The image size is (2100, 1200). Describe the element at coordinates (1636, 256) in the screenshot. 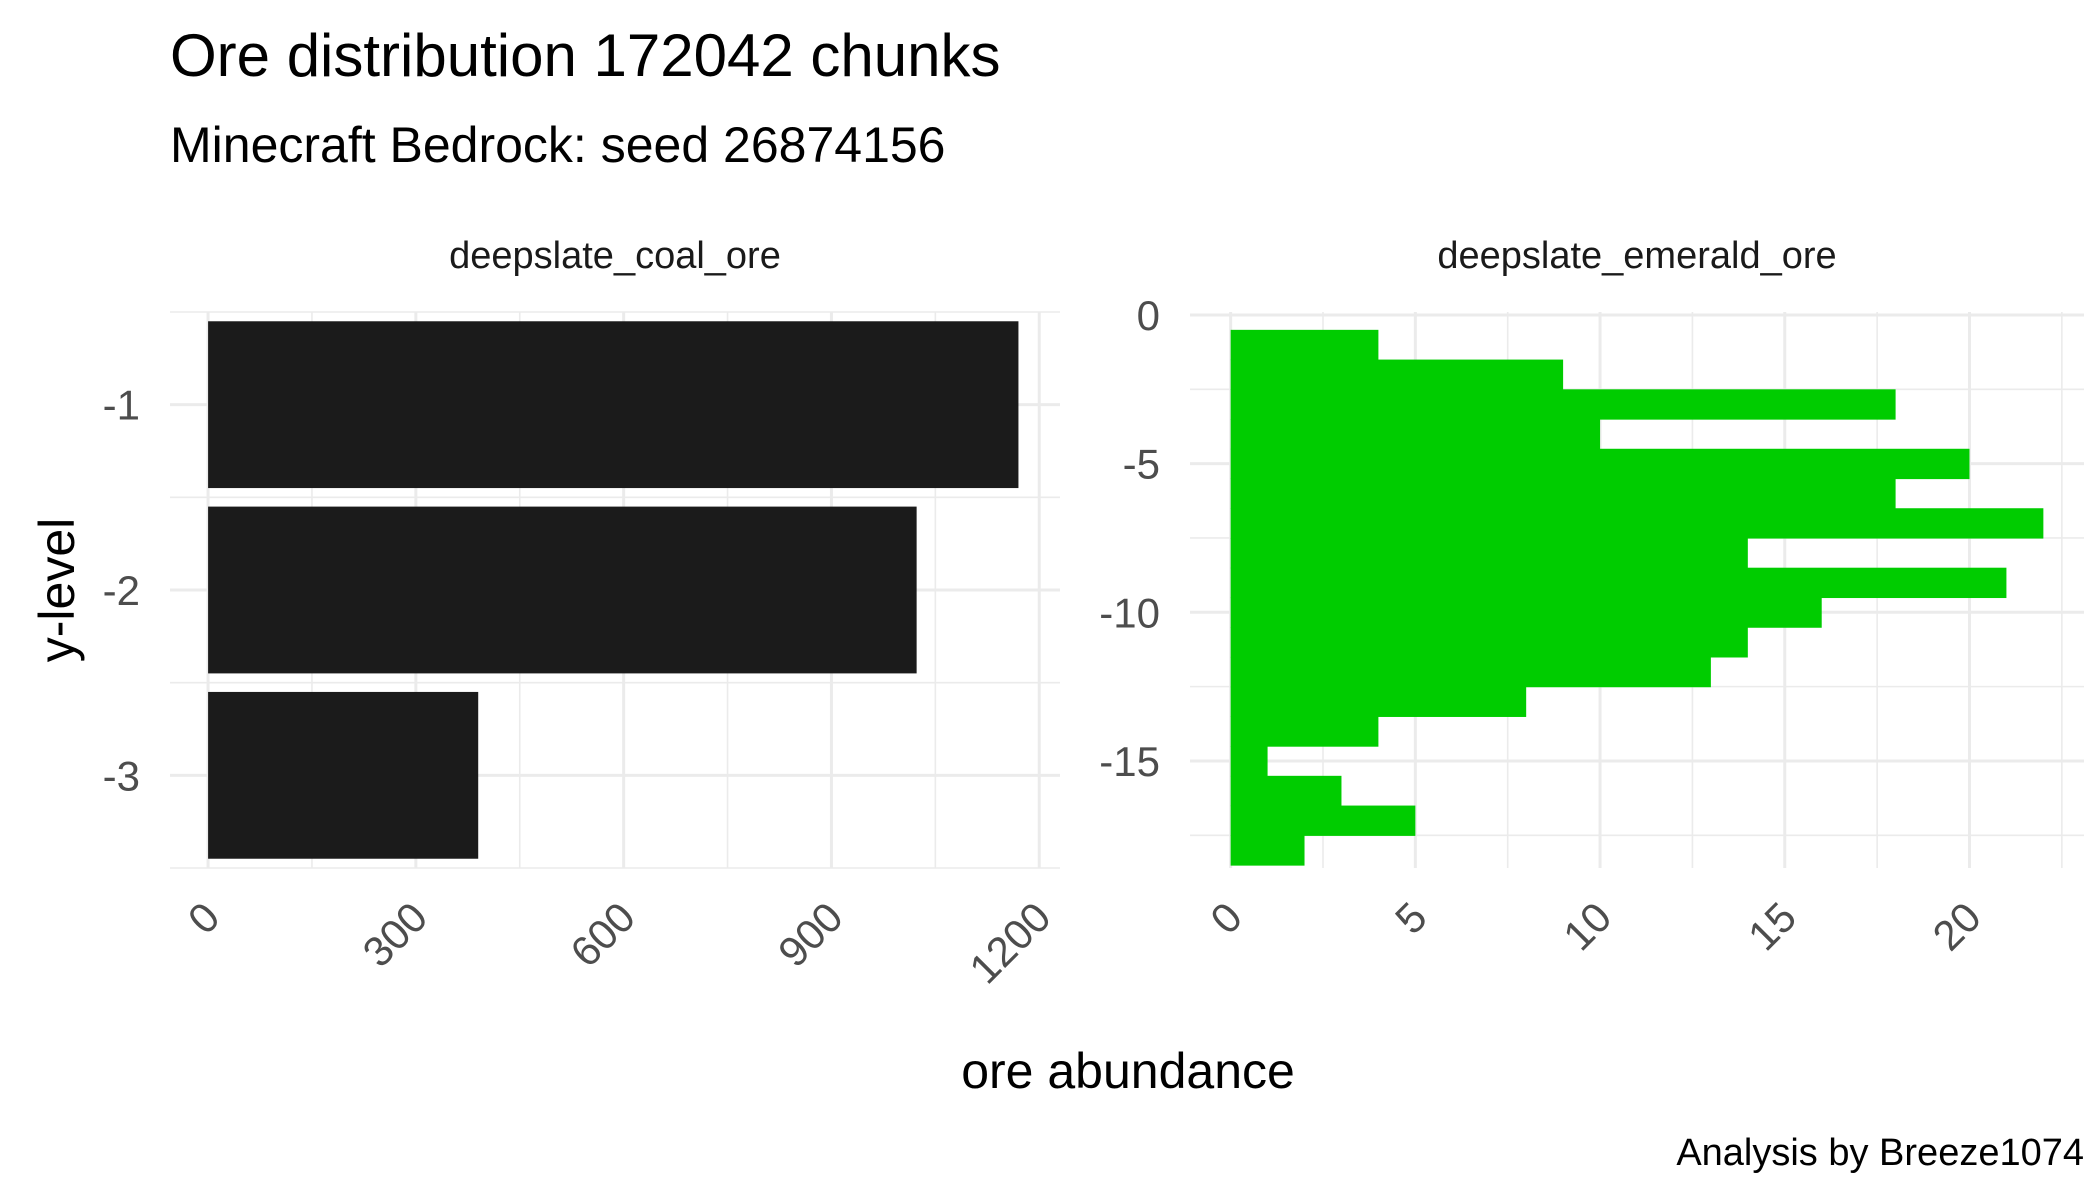

I see `panel-title: deepslate_emerald_ore` at that location.